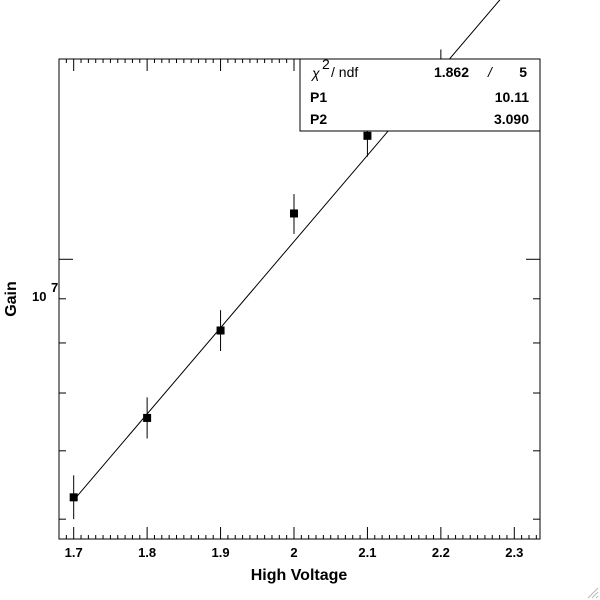 This screenshot has width=600, height=600. Describe the element at coordinates (451, 72) in the screenshot. I see `chi2-value: 1.862` at that location.